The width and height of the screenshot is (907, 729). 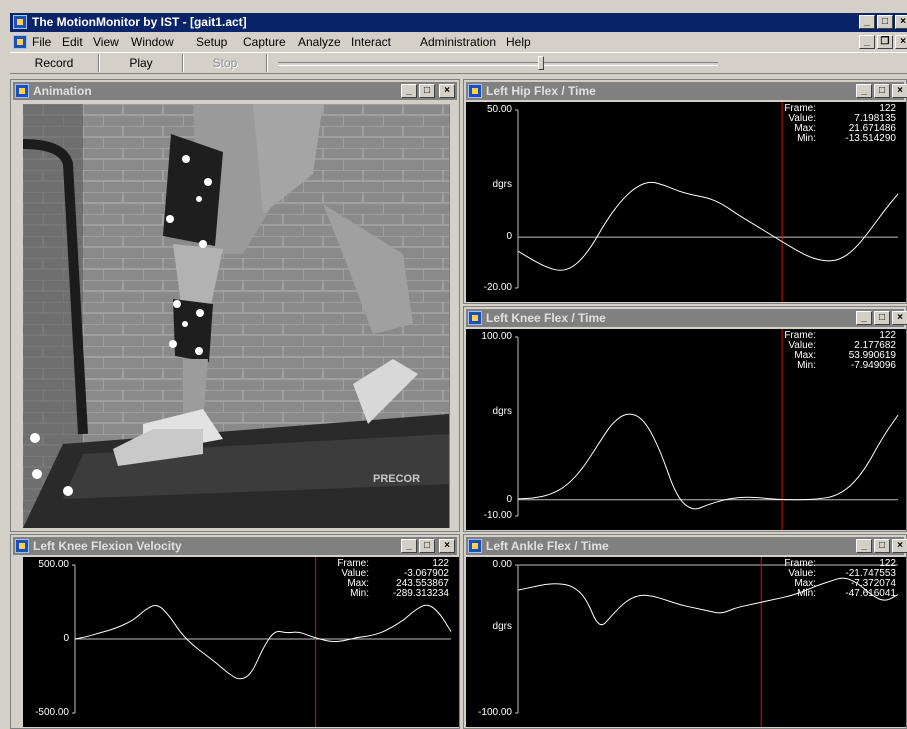 What do you see at coordinates (686, 91) in the screenshot?
I see `hip-flex-titlebar: Left Hip Flex / Time _ □ ×` at bounding box center [686, 91].